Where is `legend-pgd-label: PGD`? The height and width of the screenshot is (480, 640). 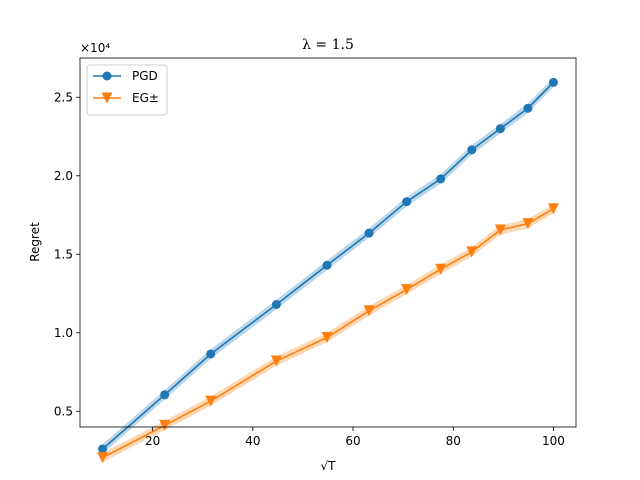 legend-pgd-label: PGD is located at coordinates (145, 76).